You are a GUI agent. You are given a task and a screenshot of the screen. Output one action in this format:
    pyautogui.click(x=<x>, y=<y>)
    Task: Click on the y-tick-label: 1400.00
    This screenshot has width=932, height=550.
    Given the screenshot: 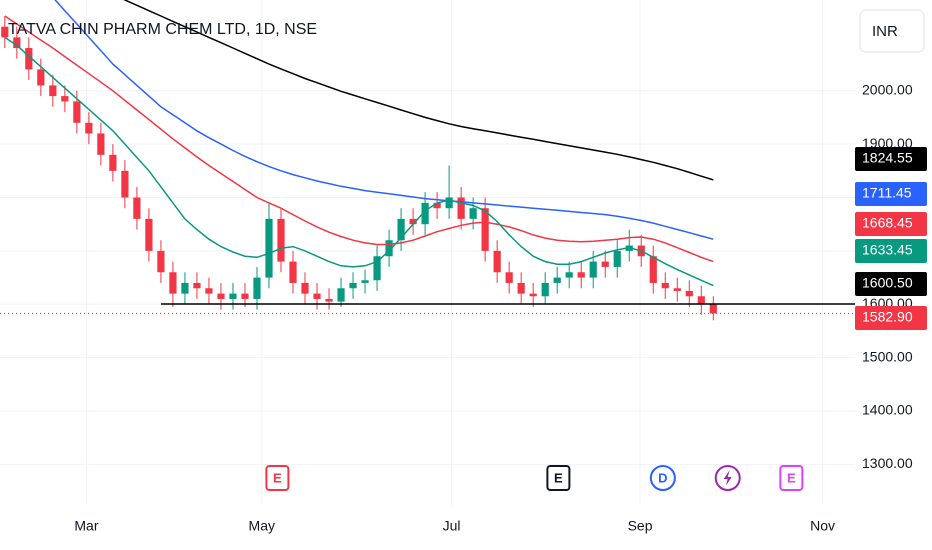 What is the action you would take?
    pyautogui.click(x=887, y=410)
    